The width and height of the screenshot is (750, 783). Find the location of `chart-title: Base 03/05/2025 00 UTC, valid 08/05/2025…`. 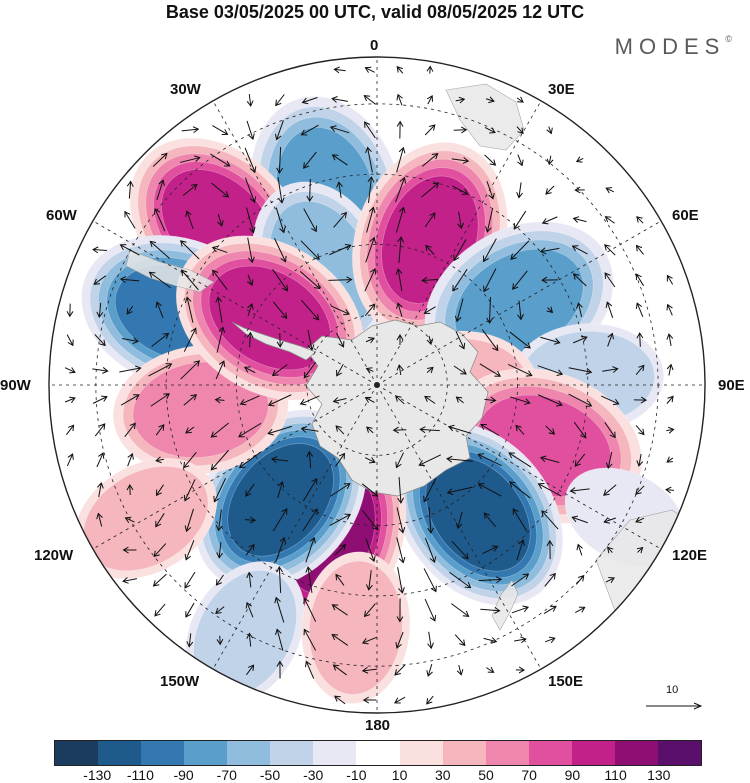

chart-title: Base 03/05/2025 00 UTC, valid 08/05/2025… is located at coordinates (375, 12).